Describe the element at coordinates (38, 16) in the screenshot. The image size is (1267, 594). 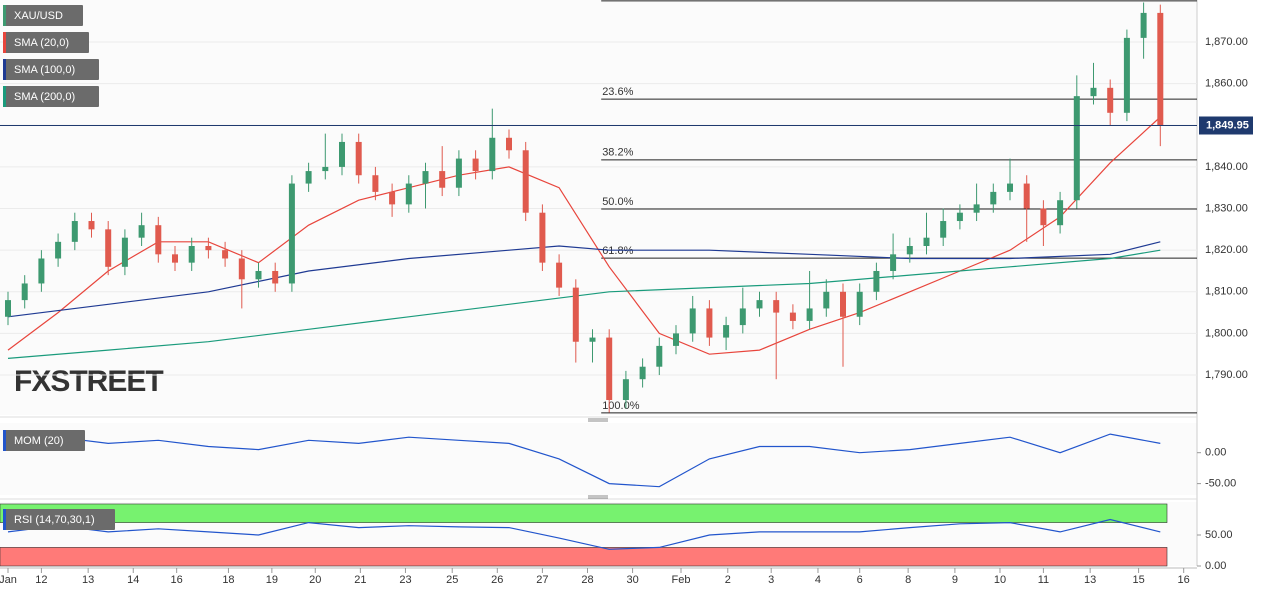
I see `legend-label: XAU/USD` at that location.